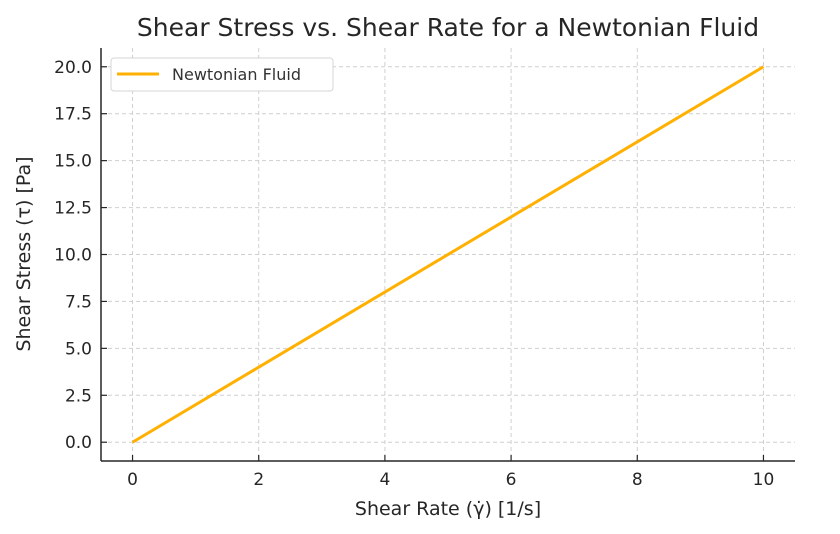  Describe the element at coordinates (73, 162) in the screenshot. I see `y-tick-label: 15.0` at that location.